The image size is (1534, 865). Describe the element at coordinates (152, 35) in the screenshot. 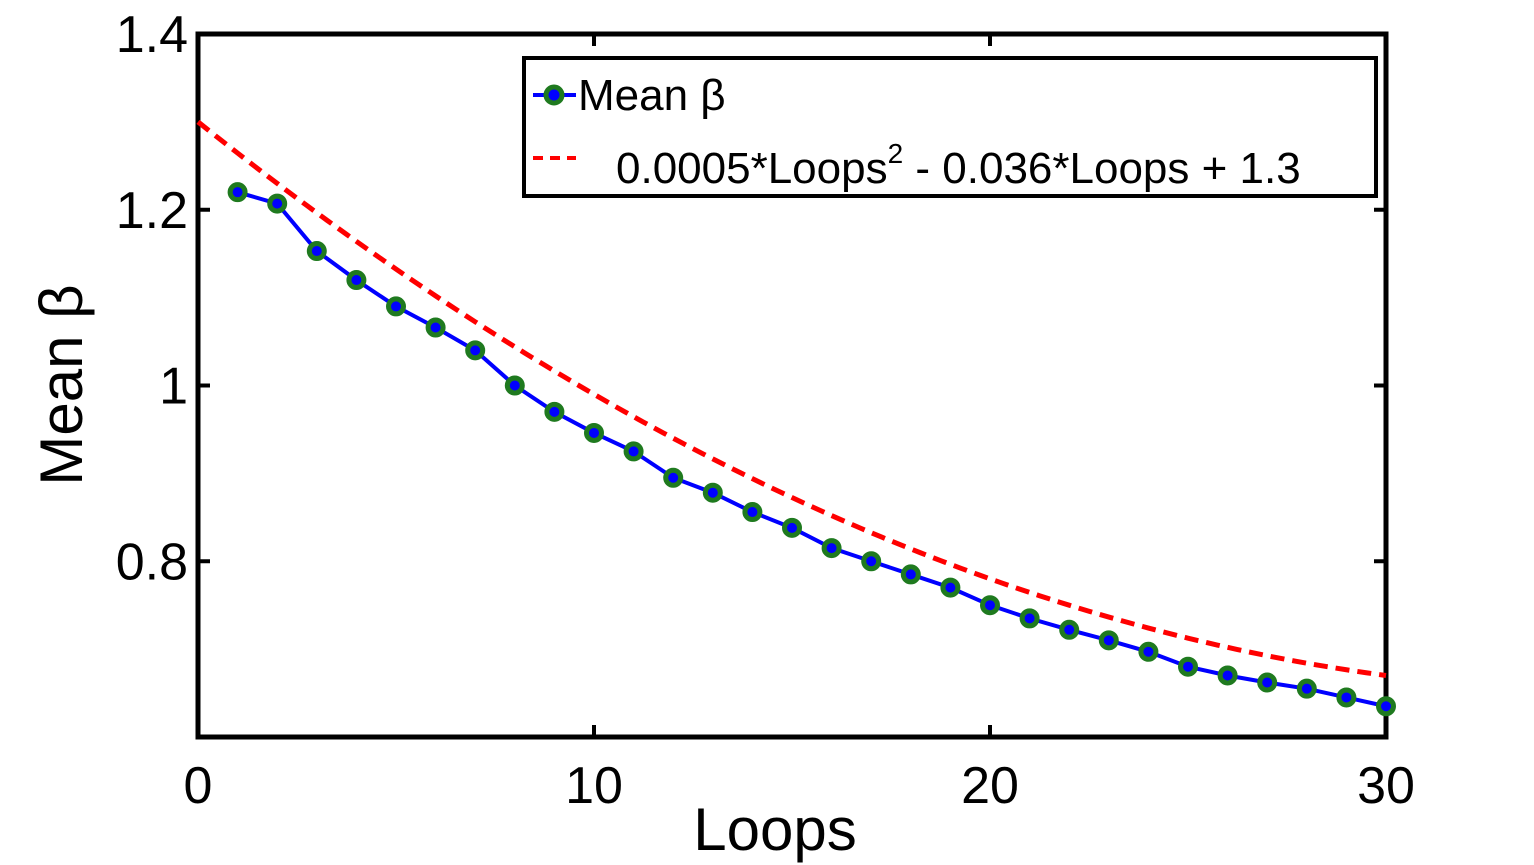

I see `y-tick-label-3: 1.4` at that location.